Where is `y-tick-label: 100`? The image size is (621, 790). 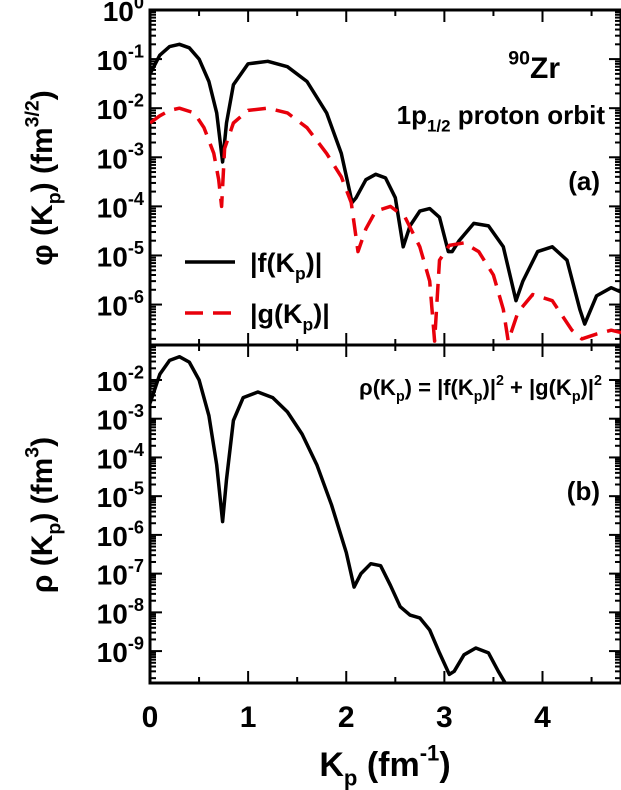
y-tick-label: 100 is located at coordinates (123, 13).